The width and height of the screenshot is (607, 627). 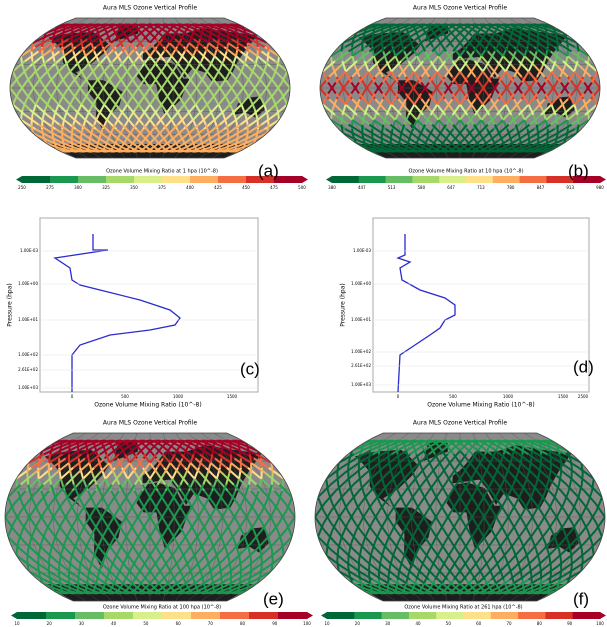 What do you see at coordinates (541, 187) in the screenshot?
I see `colorbar-tick-label: 847` at bounding box center [541, 187].